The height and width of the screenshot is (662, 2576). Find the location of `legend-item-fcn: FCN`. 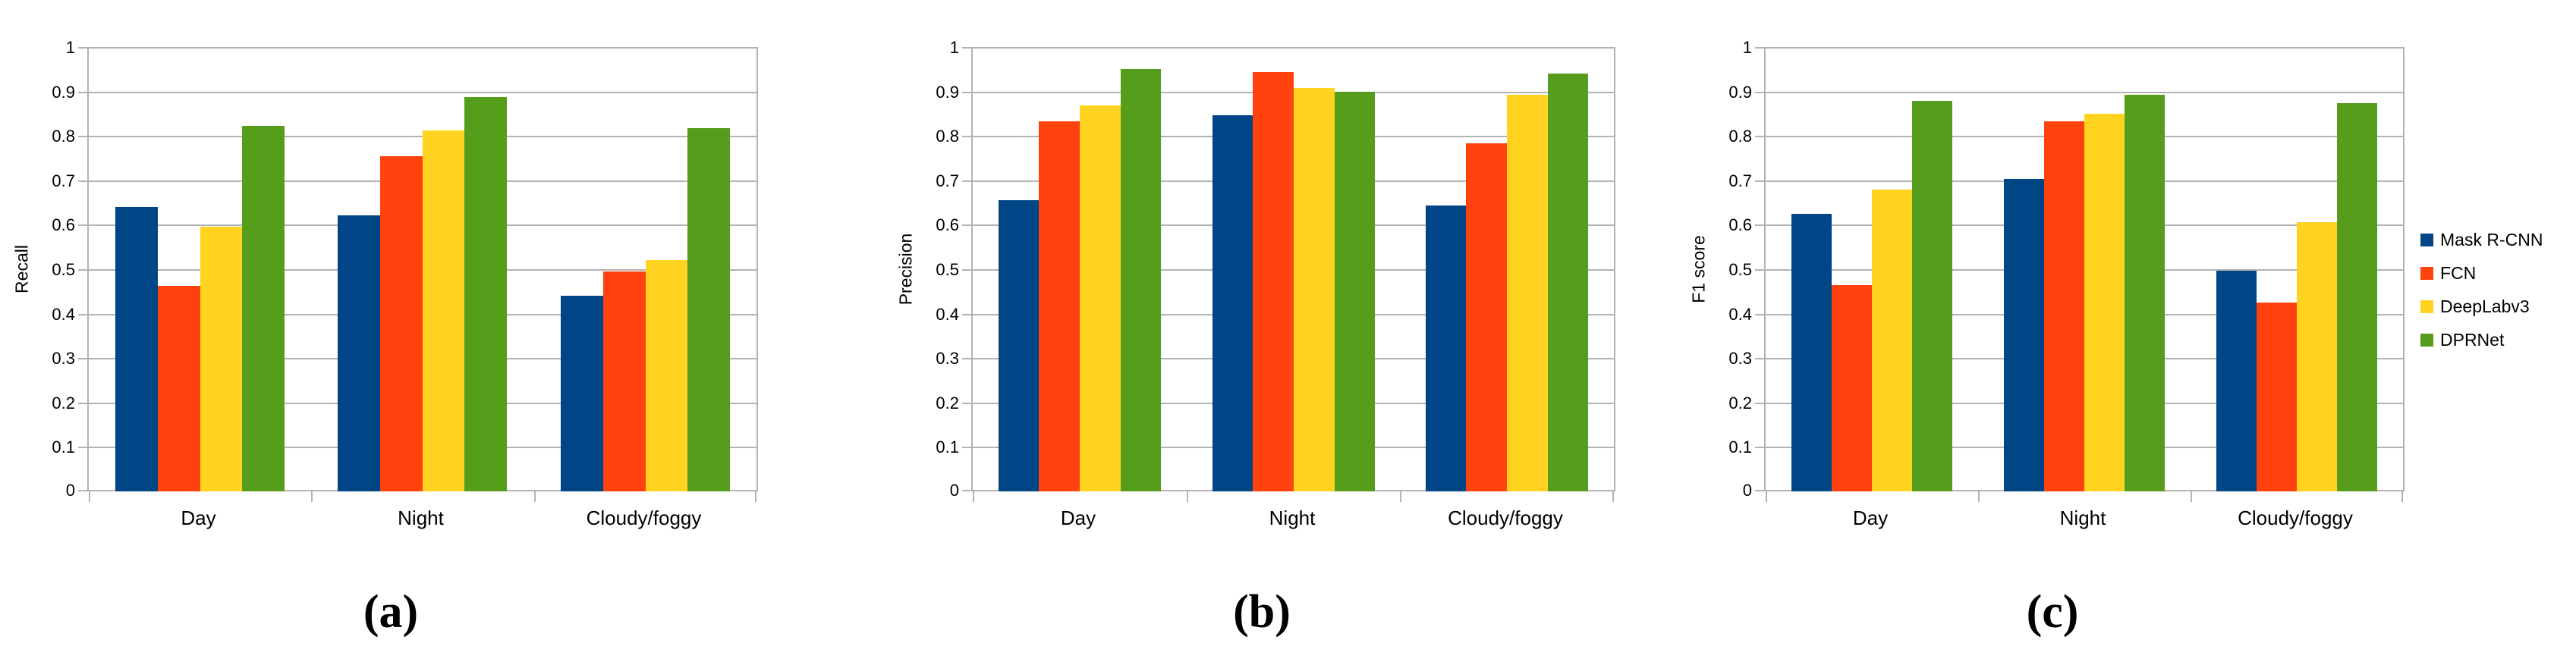

legend-item-fcn: FCN is located at coordinates (2481, 273).